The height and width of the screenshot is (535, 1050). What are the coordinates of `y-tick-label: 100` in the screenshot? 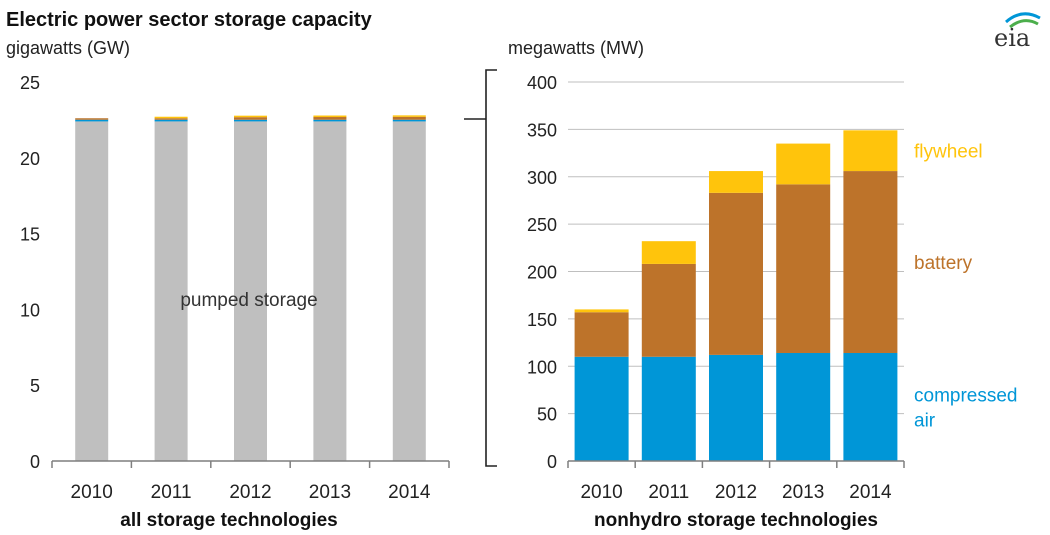 It's located at (542, 367).